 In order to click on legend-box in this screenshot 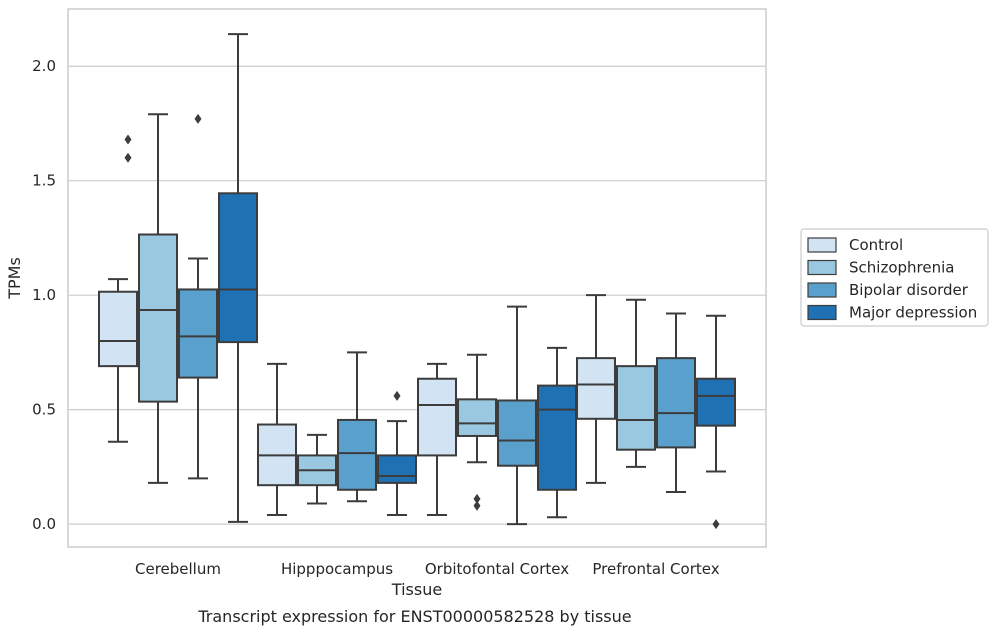, I will do `click(894, 277)`.